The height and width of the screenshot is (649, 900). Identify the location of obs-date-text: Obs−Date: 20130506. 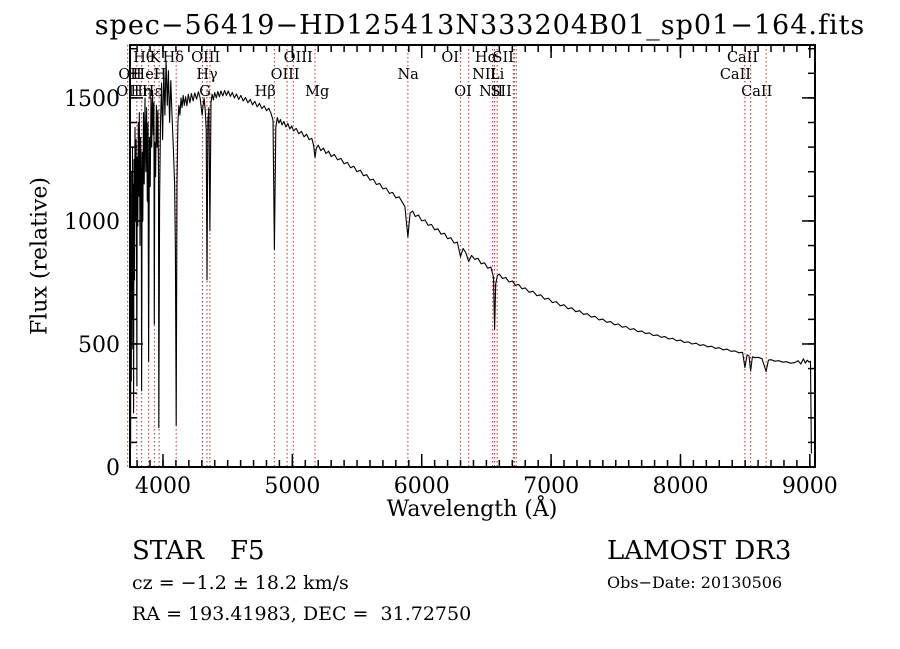
(695, 582).